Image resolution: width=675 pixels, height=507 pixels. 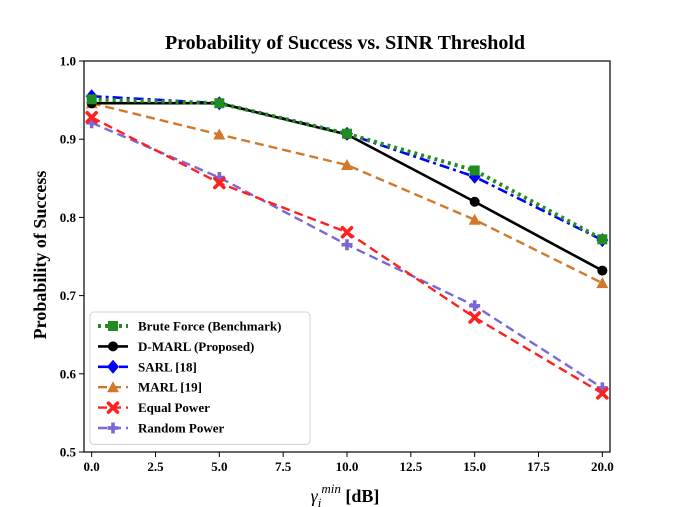 What do you see at coordinates (360, 496) in the screenshot?
I see `x-axis-label-unit: [dB]` at bounding box center [360, 496].